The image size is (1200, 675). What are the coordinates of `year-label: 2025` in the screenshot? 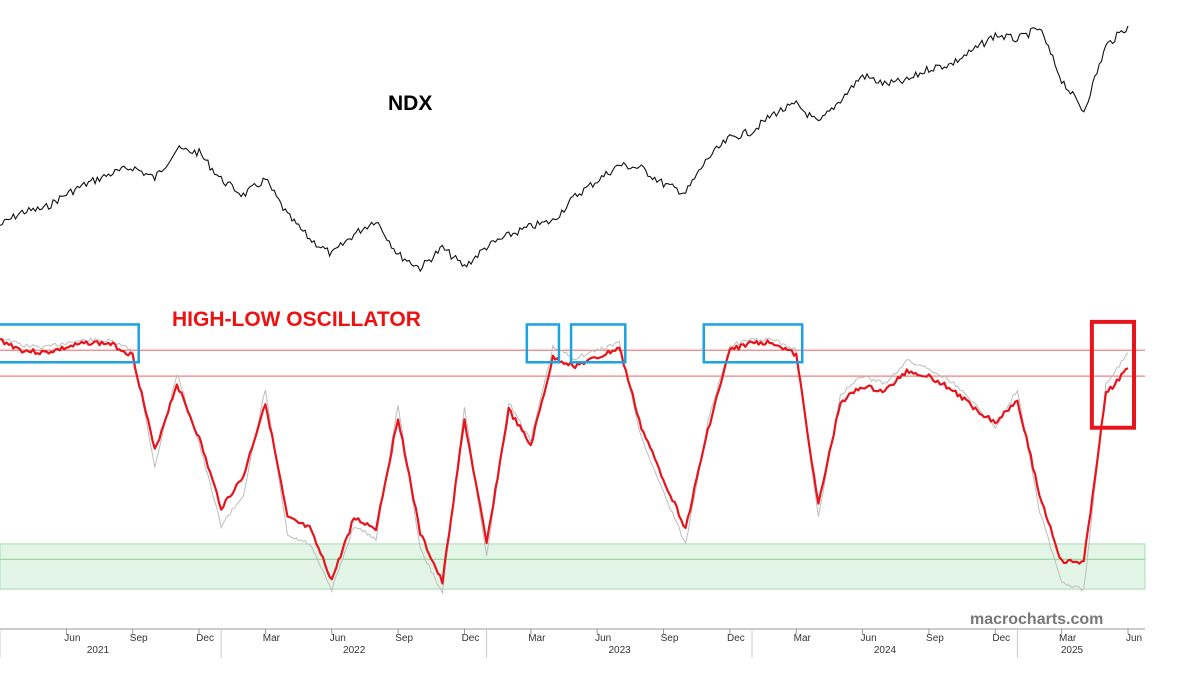 It's located at (1072, 650).